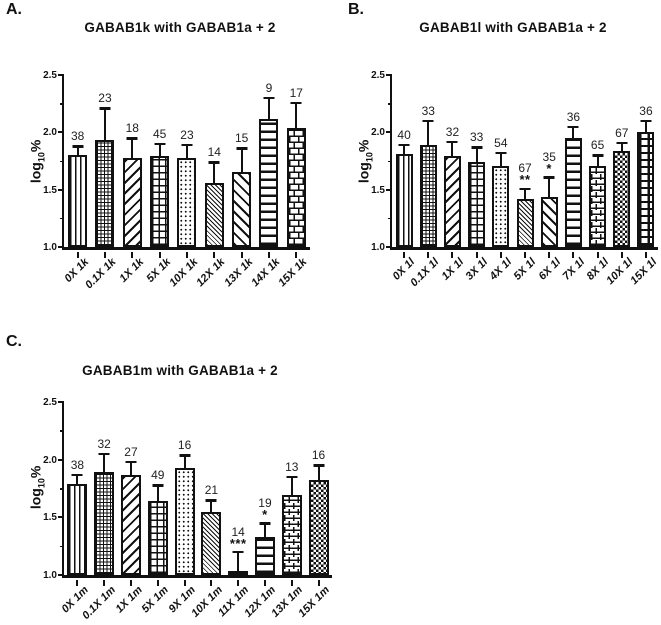 The width and height of the screenshot is (661, 625). What do you see at coordinates (619, 181) in the screenshot?
I see `bar-slot: 67 10X 1l` at bounding box center [619, 181].